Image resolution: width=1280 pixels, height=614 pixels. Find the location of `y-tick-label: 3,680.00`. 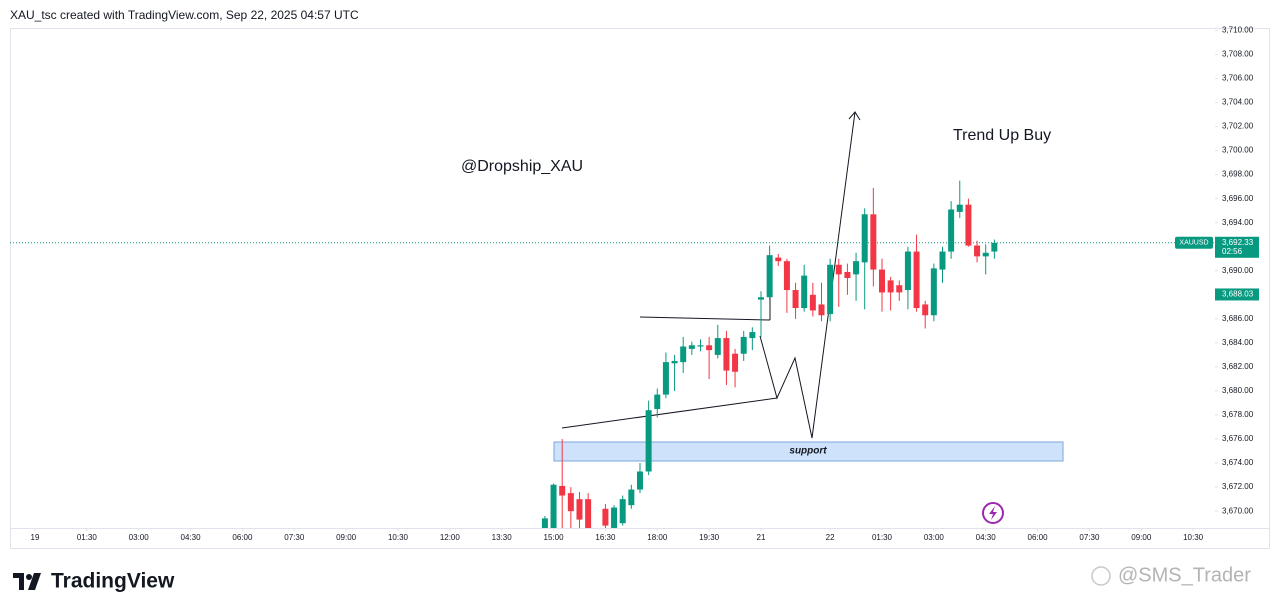

y-tick-label: 3,680.00 is located at coordinates (1238, 390).